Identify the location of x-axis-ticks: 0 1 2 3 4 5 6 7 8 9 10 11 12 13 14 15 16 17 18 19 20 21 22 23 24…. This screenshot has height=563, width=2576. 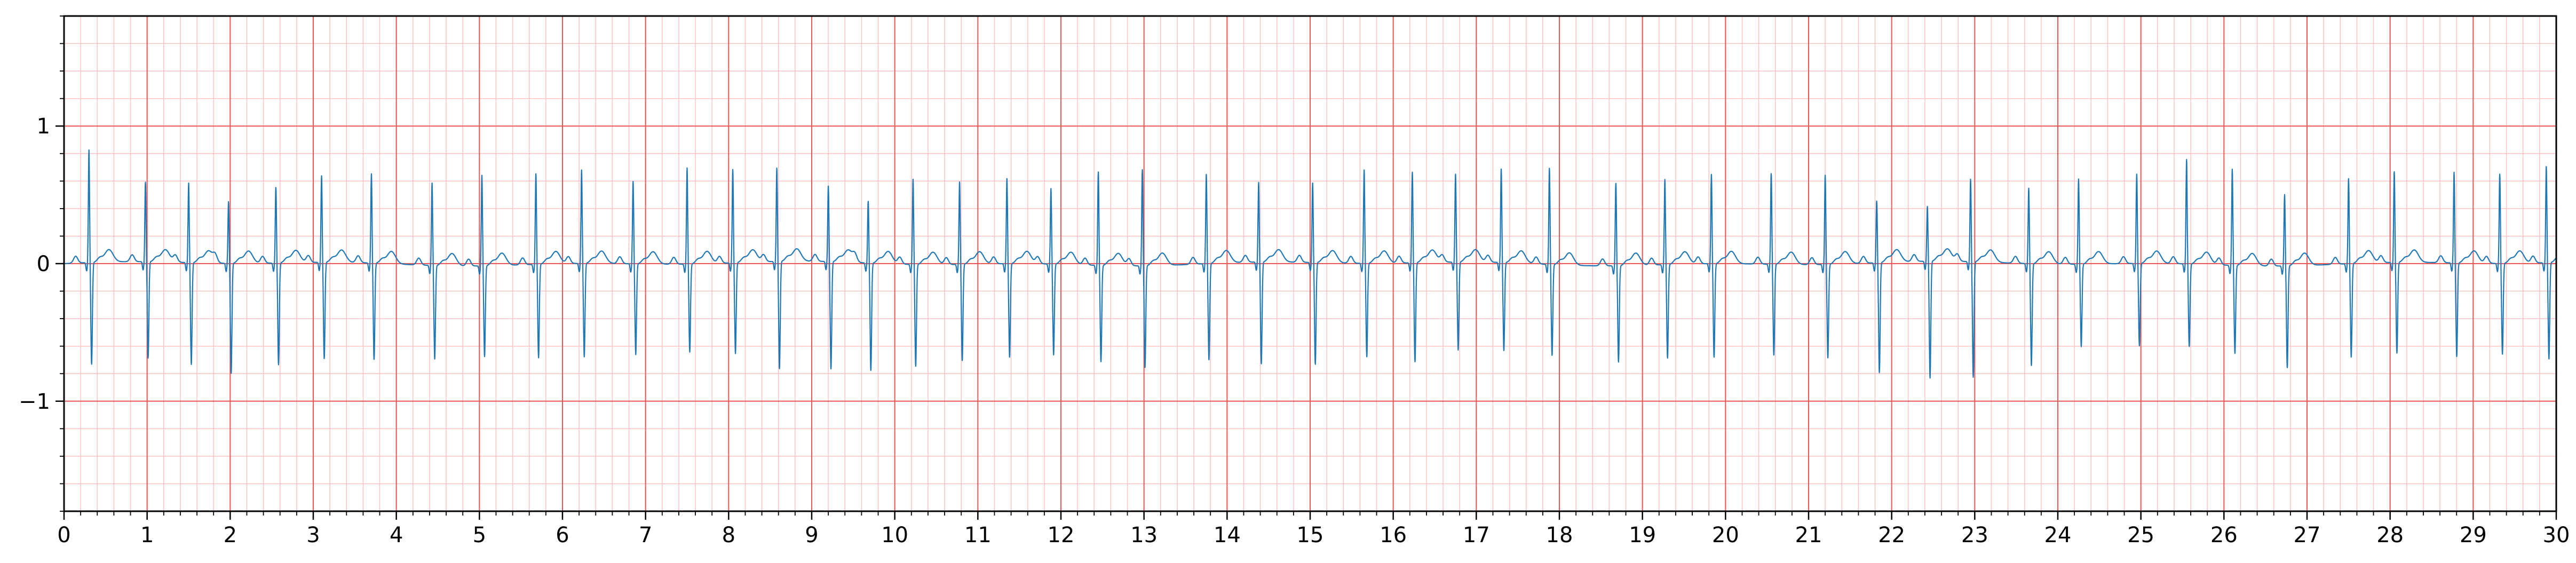
(1313, 529).